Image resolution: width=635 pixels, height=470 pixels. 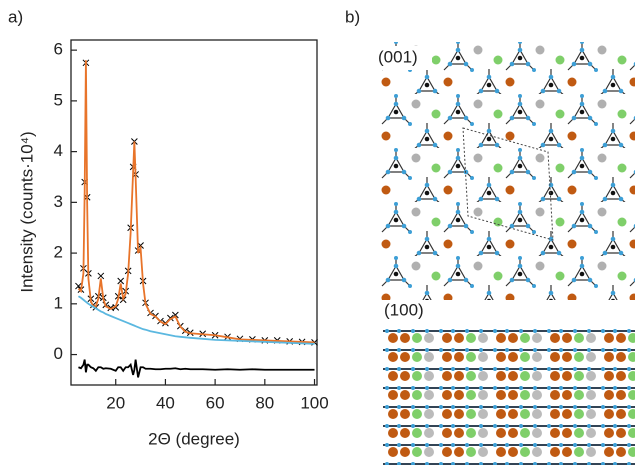 I want to click on y-tick-label: 1, so click(x=58, y=302).